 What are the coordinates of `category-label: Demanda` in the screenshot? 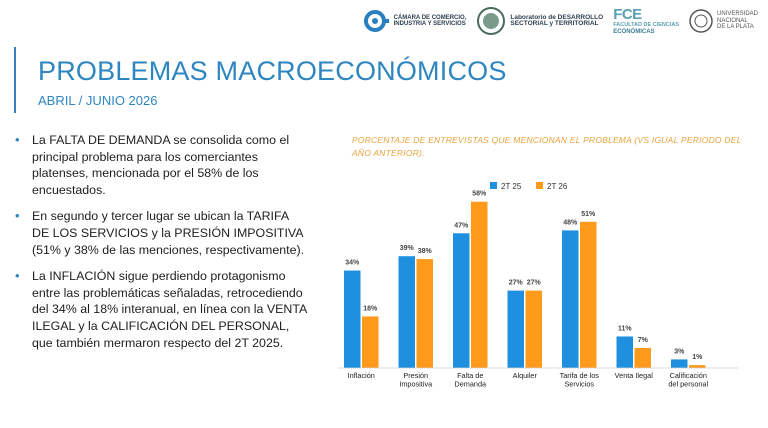 It's located at (470, 384).